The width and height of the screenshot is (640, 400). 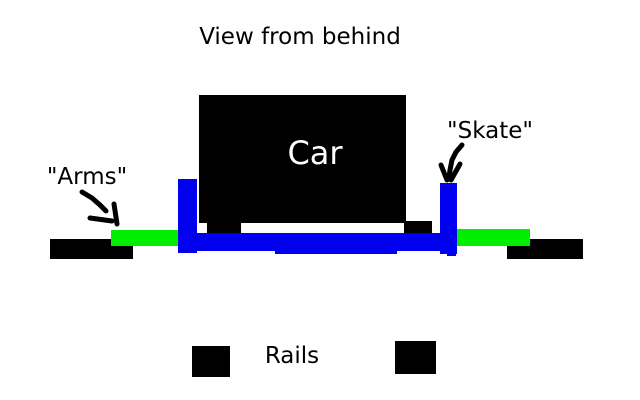 I want to click on skate-right-post, so click(x=448, y=218).